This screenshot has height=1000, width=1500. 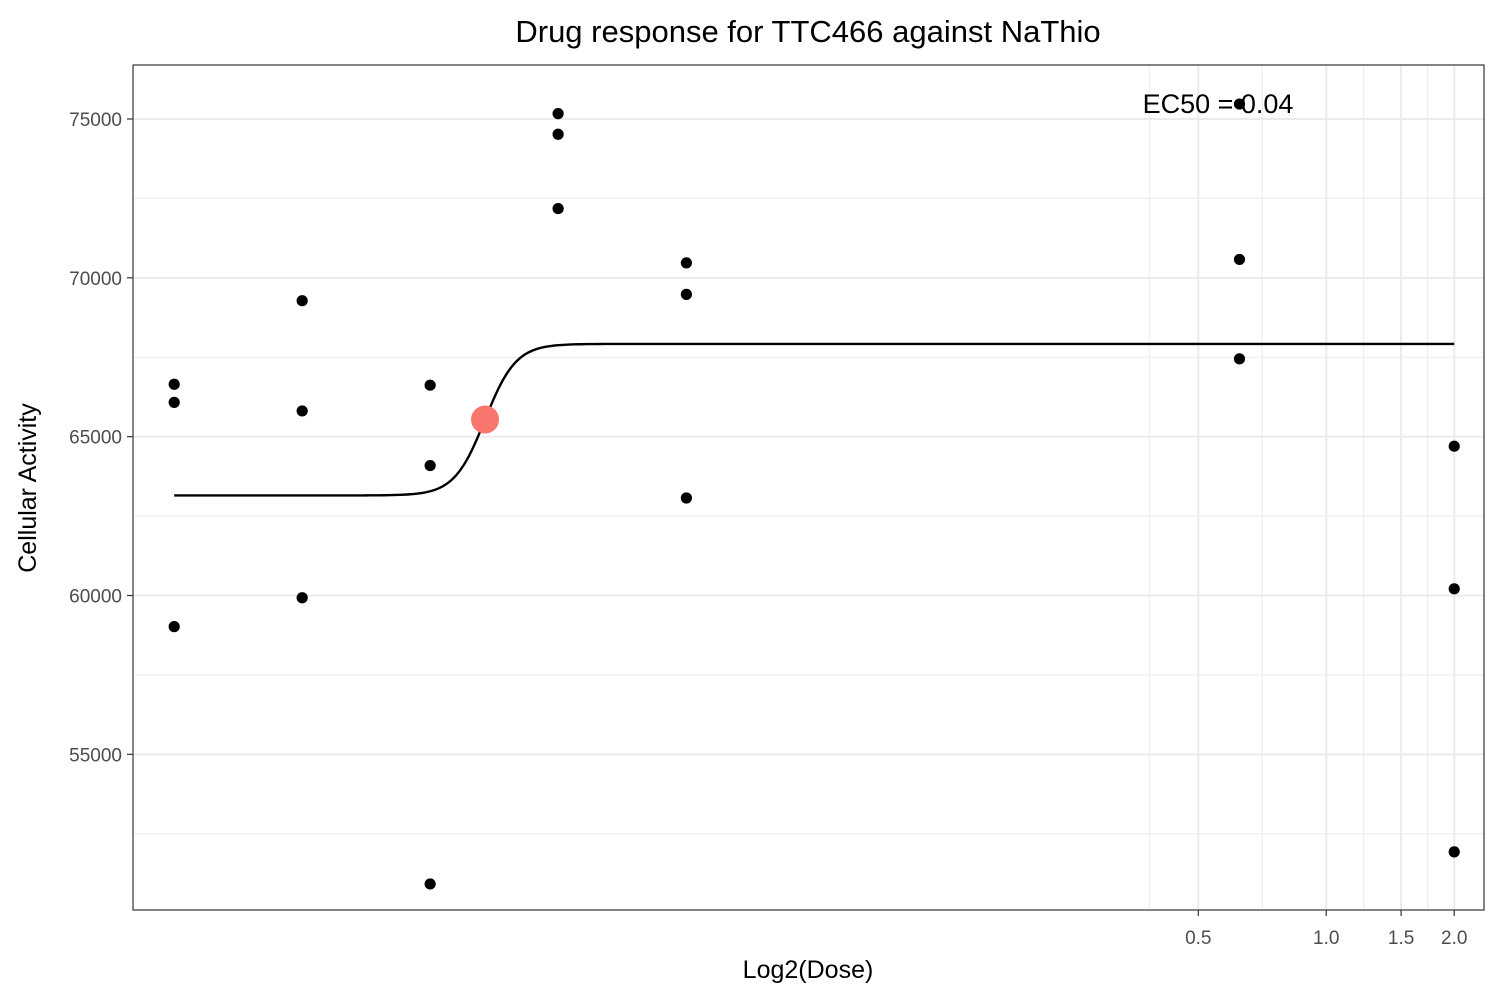 I want to click on fit-curve-layer, so click(x=814, y=419).